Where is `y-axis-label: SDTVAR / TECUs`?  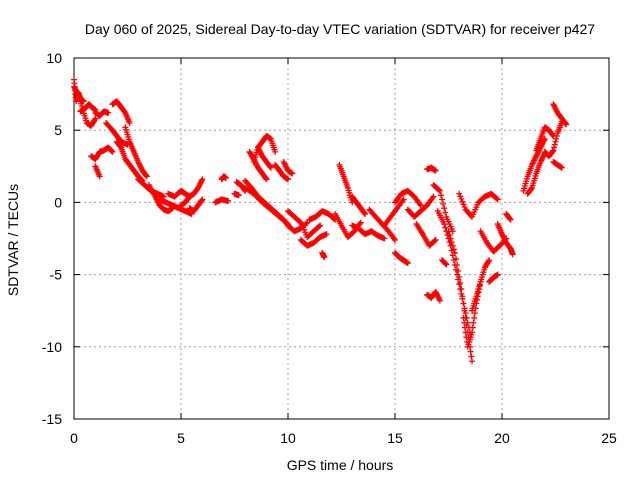
y-axis-label: SDTVAR / TECUs is located at coordinates (13, 240).